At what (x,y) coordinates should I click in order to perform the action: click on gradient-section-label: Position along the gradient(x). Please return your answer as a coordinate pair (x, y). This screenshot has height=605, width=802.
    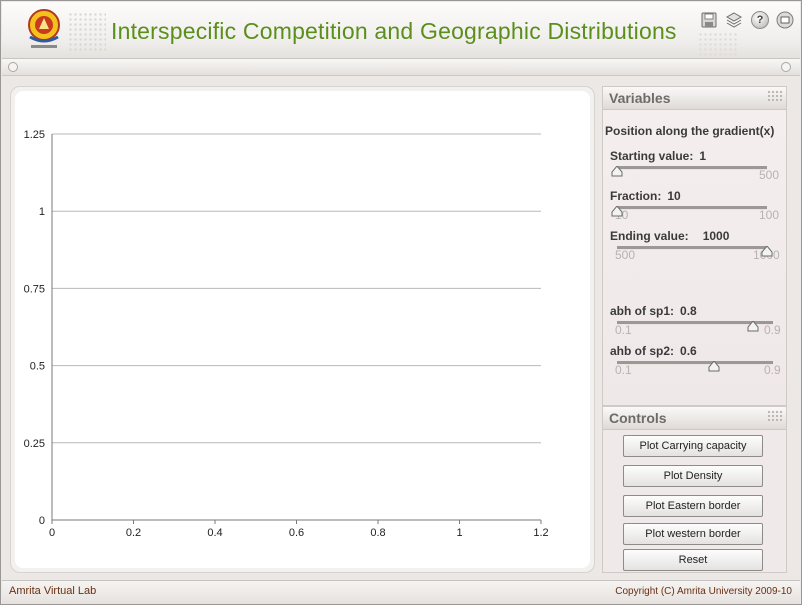
    Looking at the image, I should click on (690, 131).